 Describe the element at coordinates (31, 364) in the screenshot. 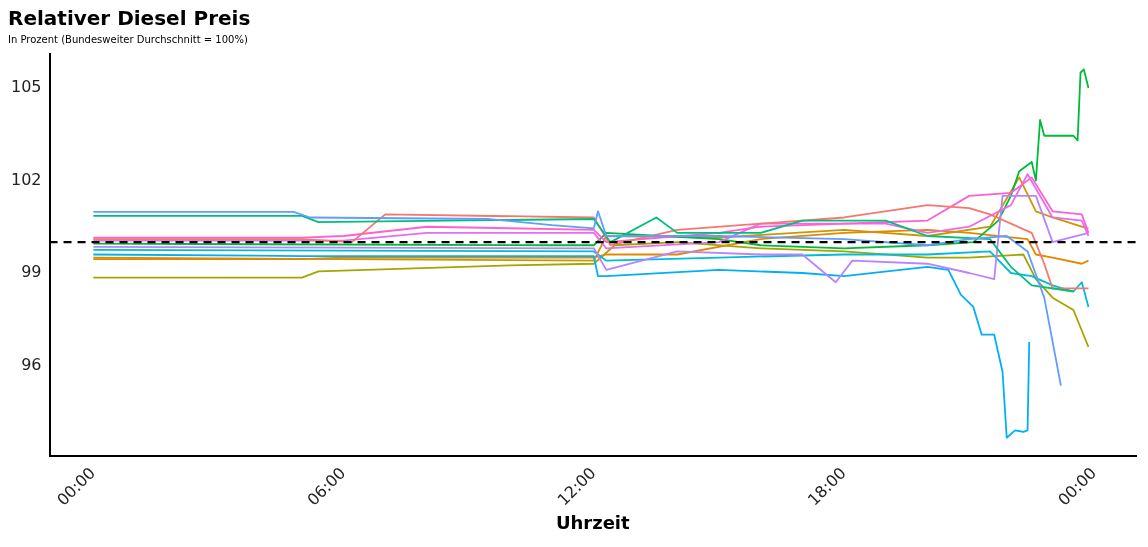

I see `y-tick-label: 96` at that location.